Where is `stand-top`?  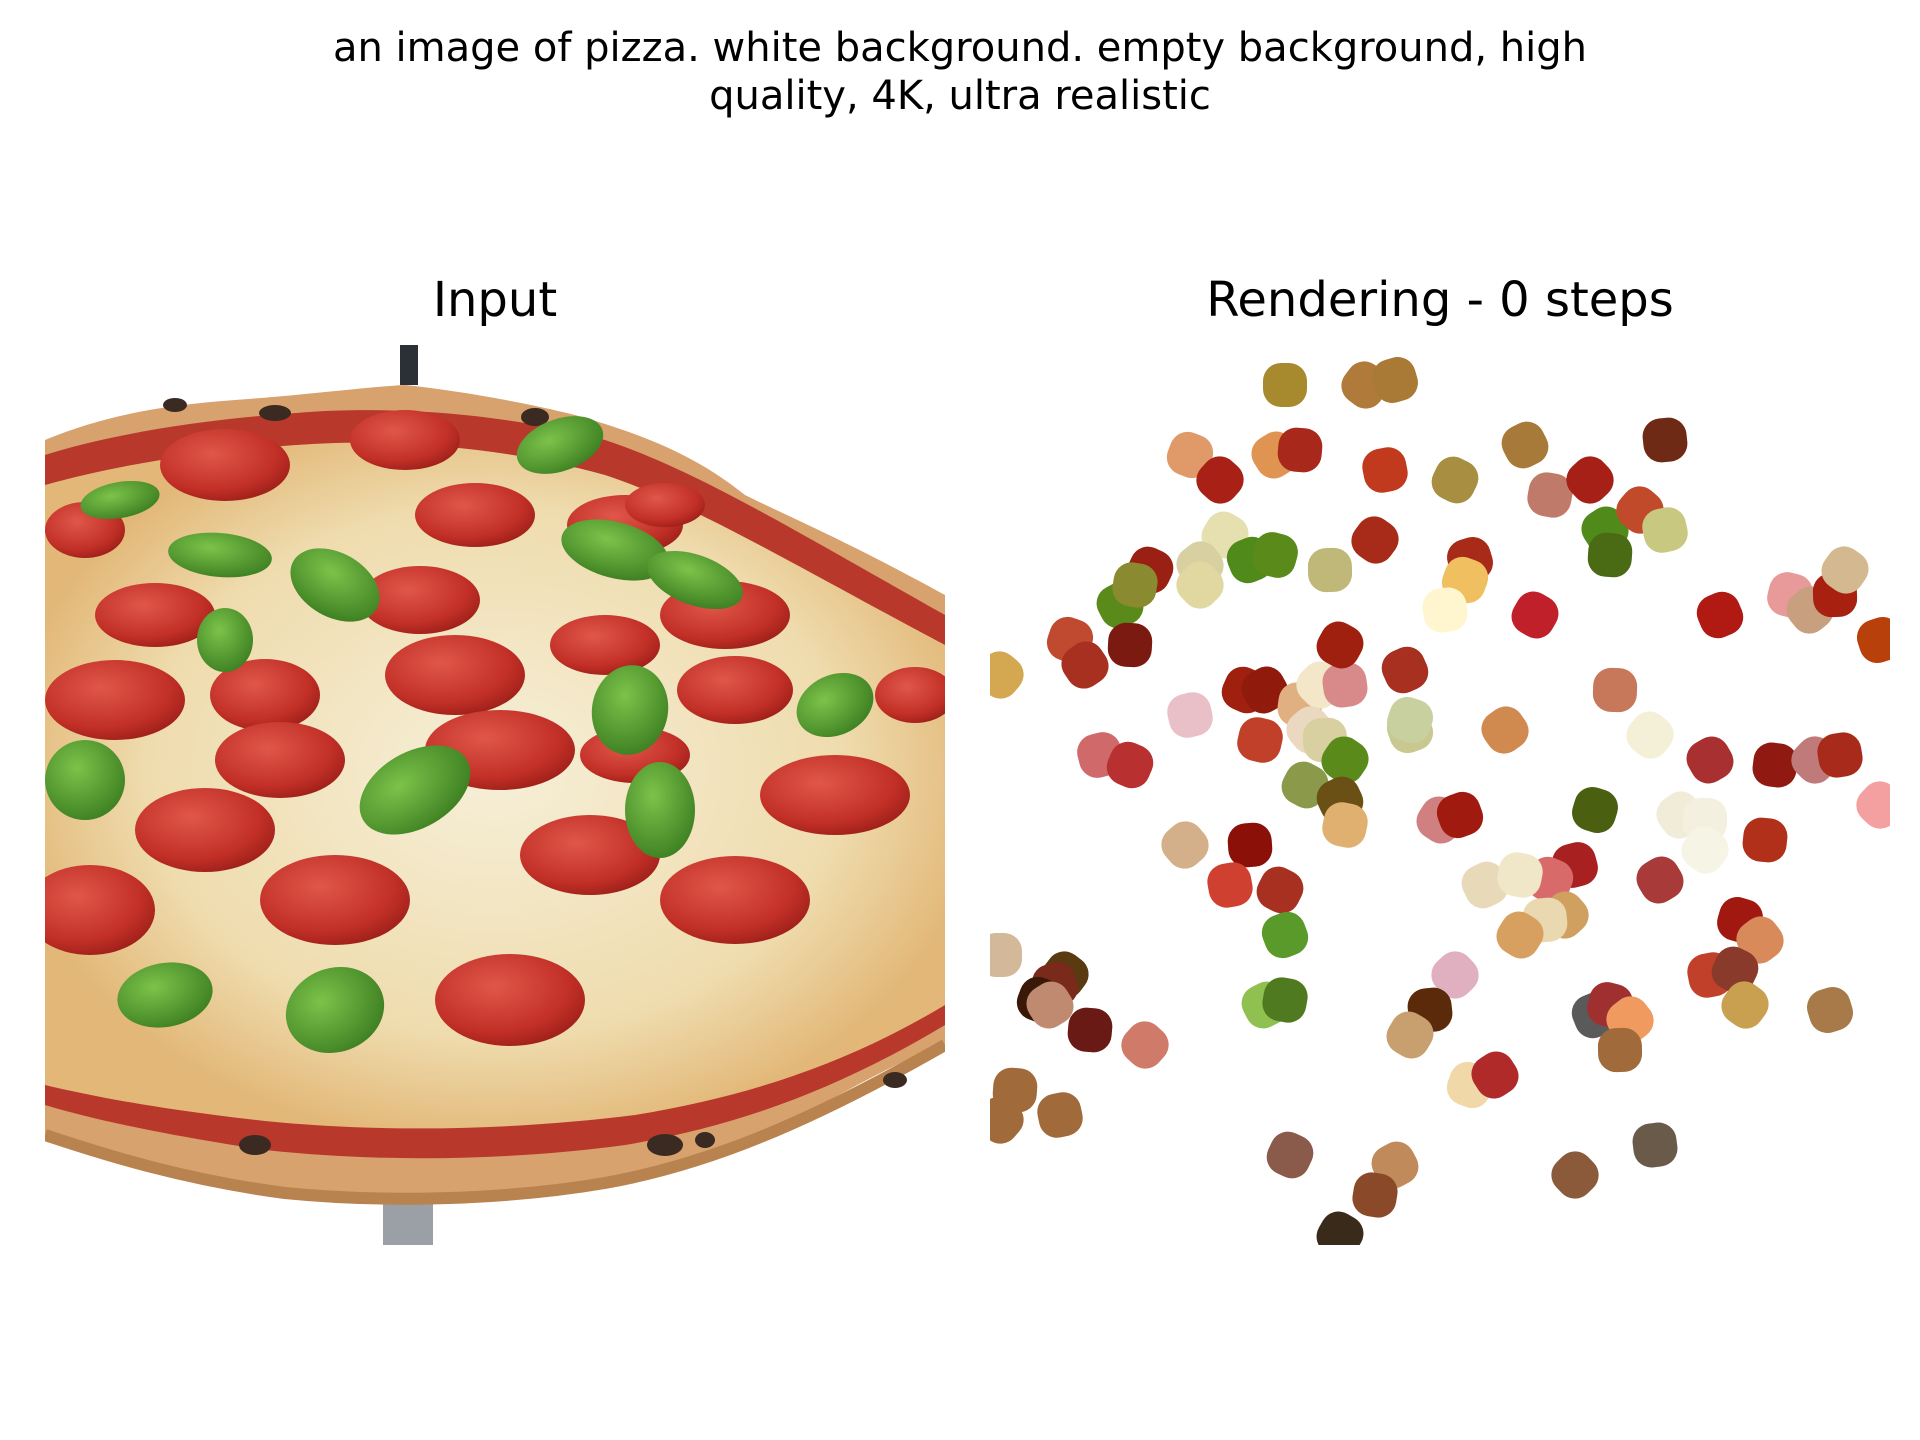
stand-top is located at coordinates (409, 365).